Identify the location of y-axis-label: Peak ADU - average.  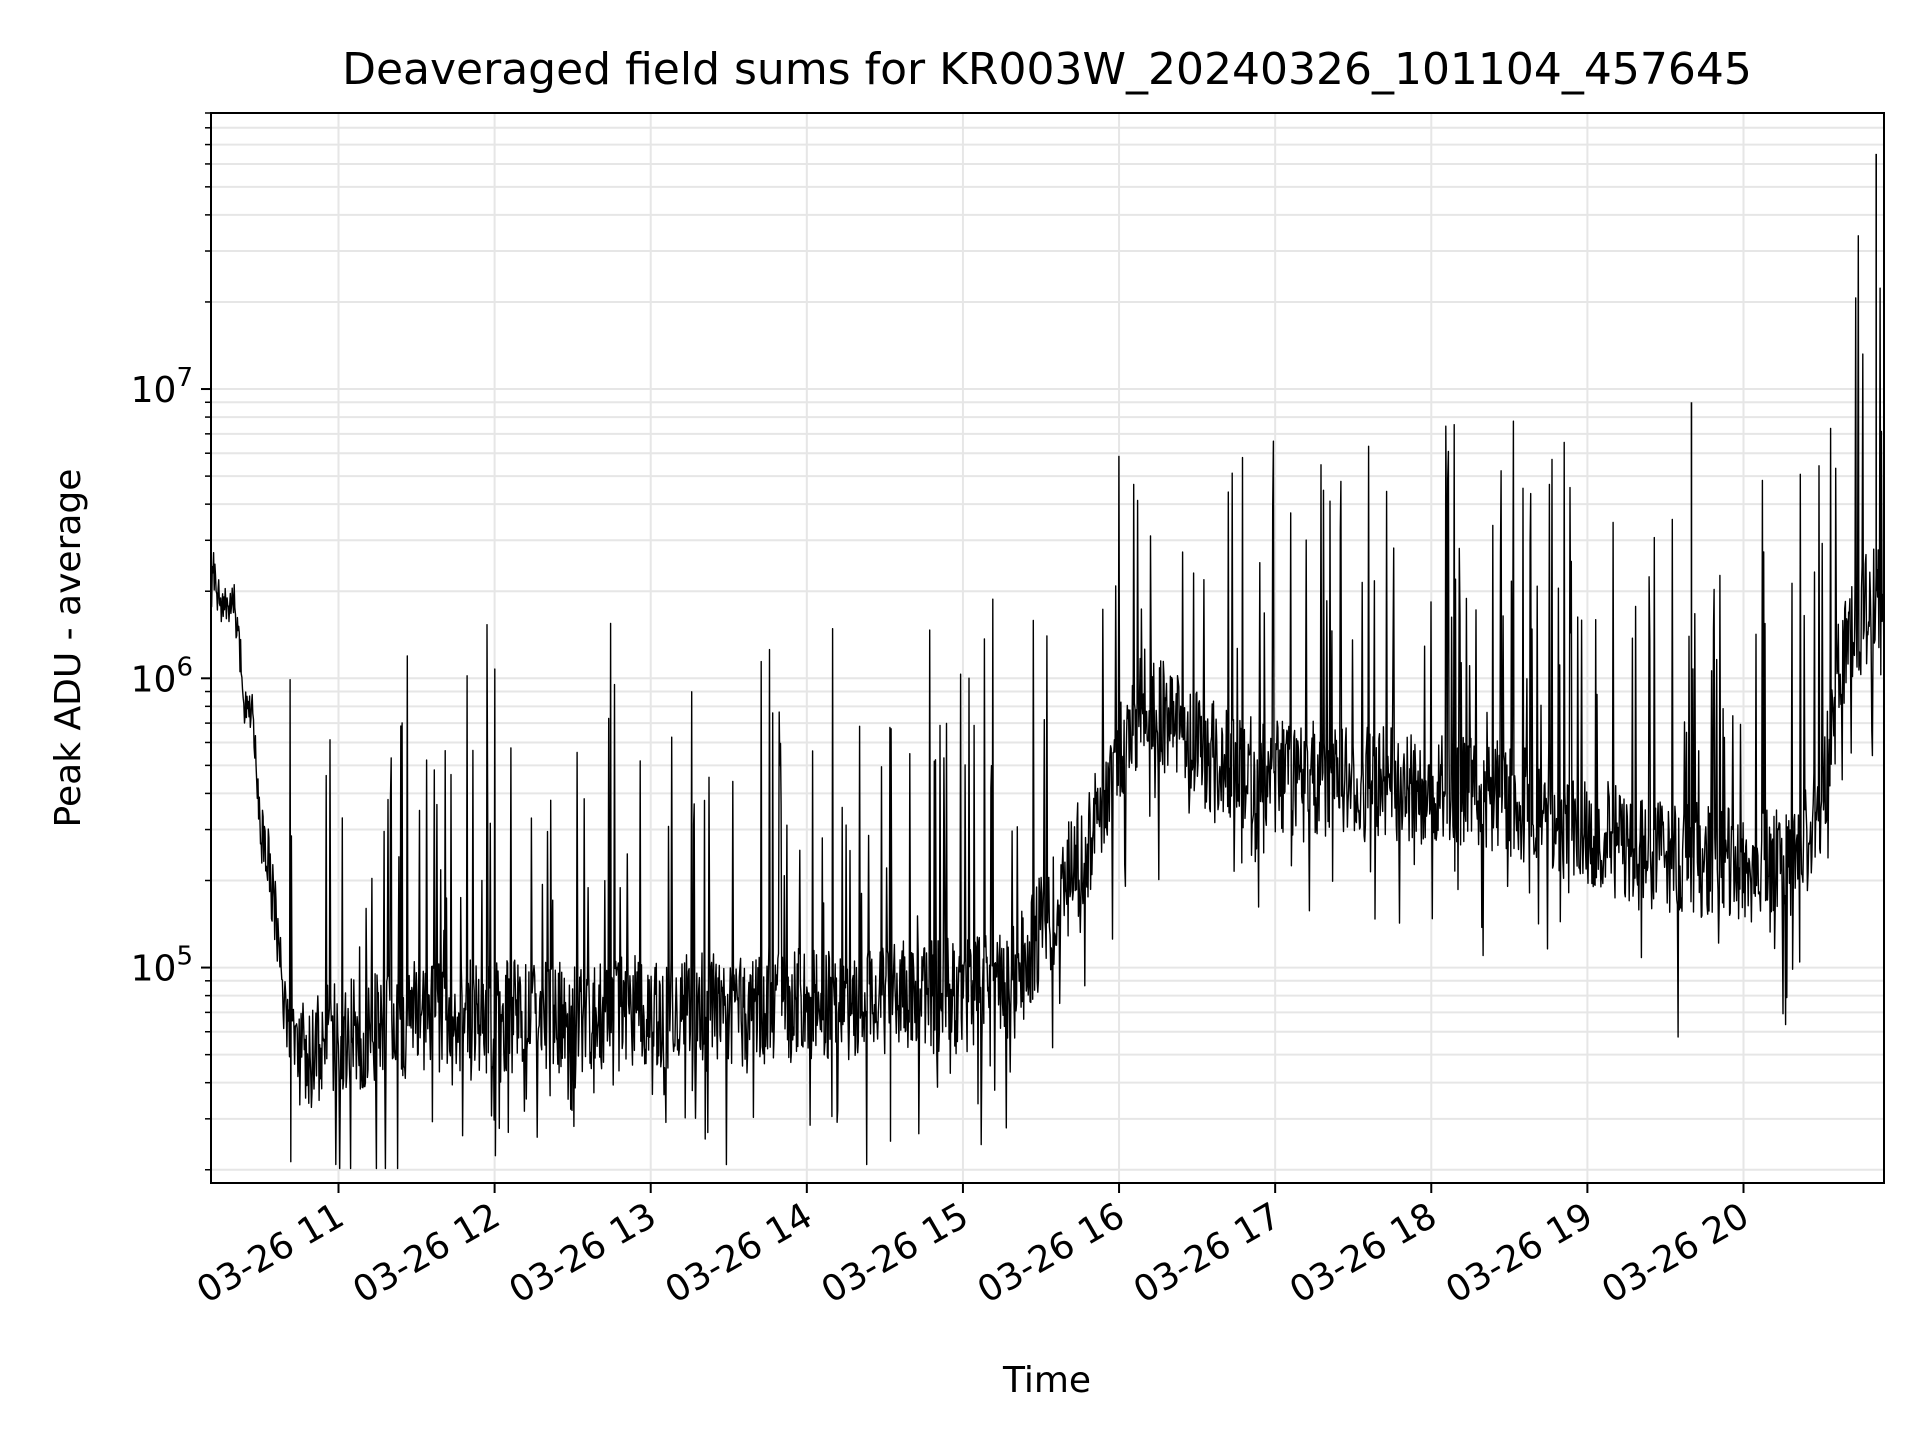
(68, 648).